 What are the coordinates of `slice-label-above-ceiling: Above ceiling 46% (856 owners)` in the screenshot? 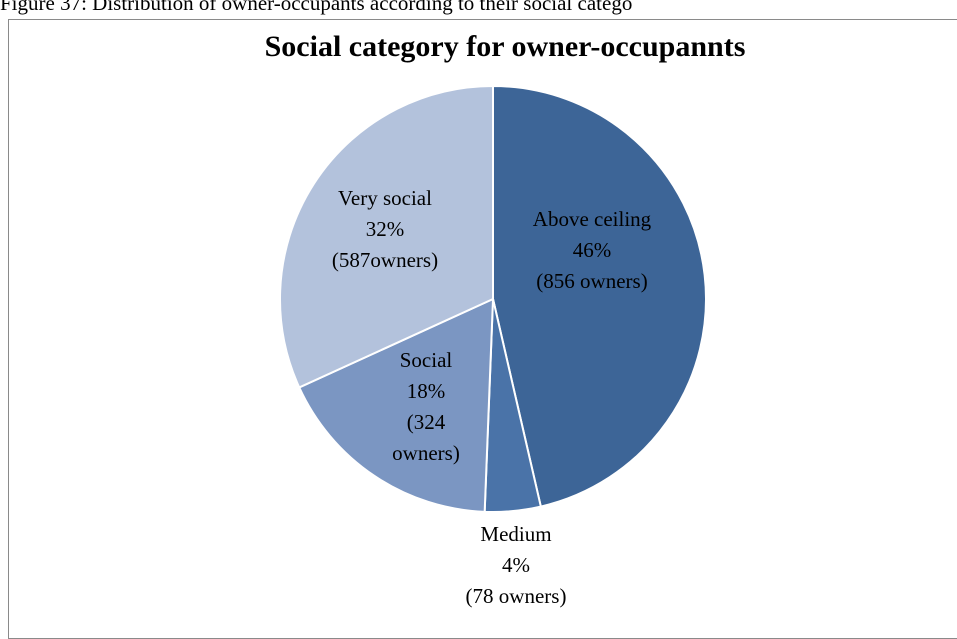 It's located at (592, 250).